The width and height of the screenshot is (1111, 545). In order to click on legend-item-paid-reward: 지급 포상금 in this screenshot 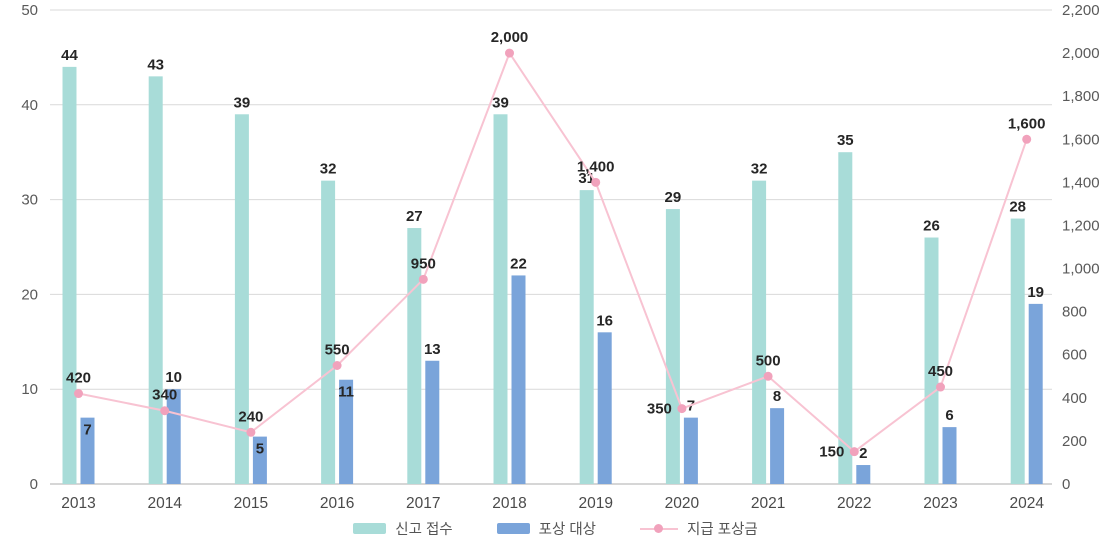, I will do `click(699, 528)`.